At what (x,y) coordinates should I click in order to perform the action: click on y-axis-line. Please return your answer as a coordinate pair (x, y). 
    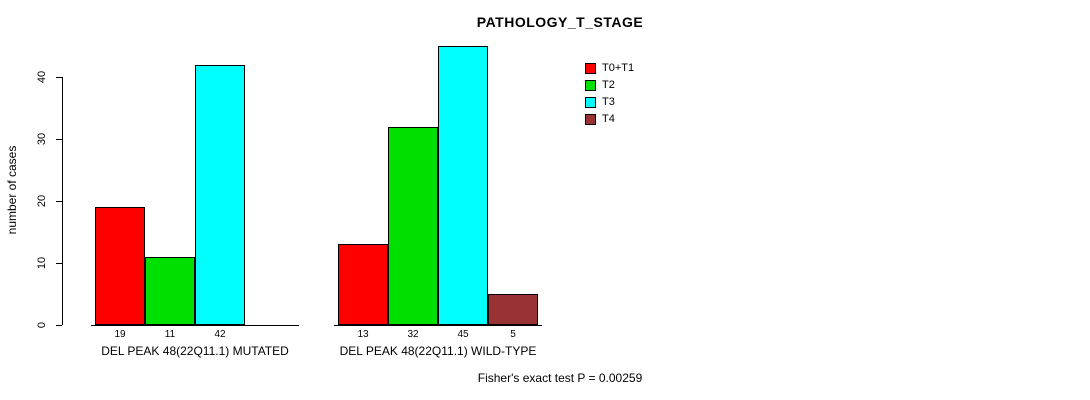
    Looking at the image, I should click on (62, 201).